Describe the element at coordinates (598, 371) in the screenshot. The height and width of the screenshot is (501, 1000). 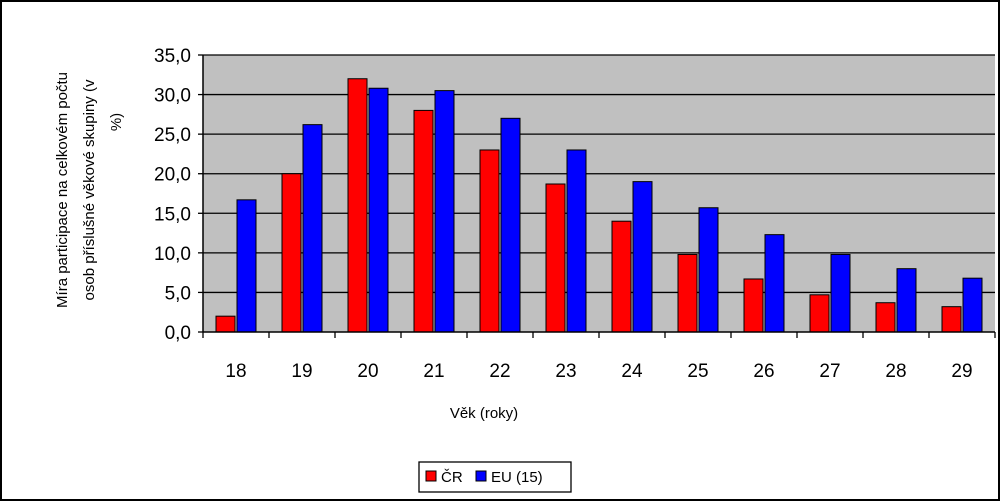
I see `x-tick-labels: 18 19 20 21 22 23 24 25 26 27 28 29` at that location.